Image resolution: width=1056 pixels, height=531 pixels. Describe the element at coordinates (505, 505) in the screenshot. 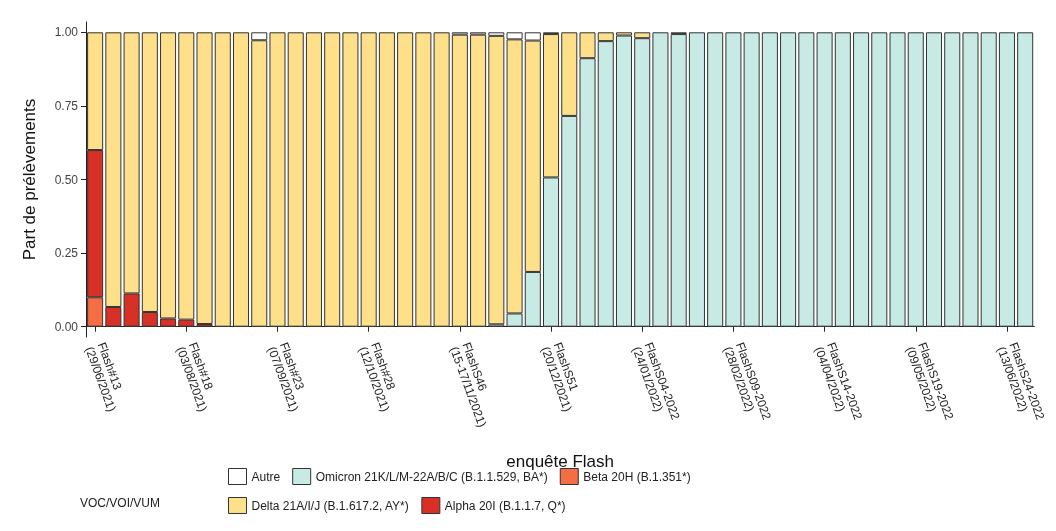

I see `legend-label: Alpha 20I (B.1.1.7, Q*)` at that location.